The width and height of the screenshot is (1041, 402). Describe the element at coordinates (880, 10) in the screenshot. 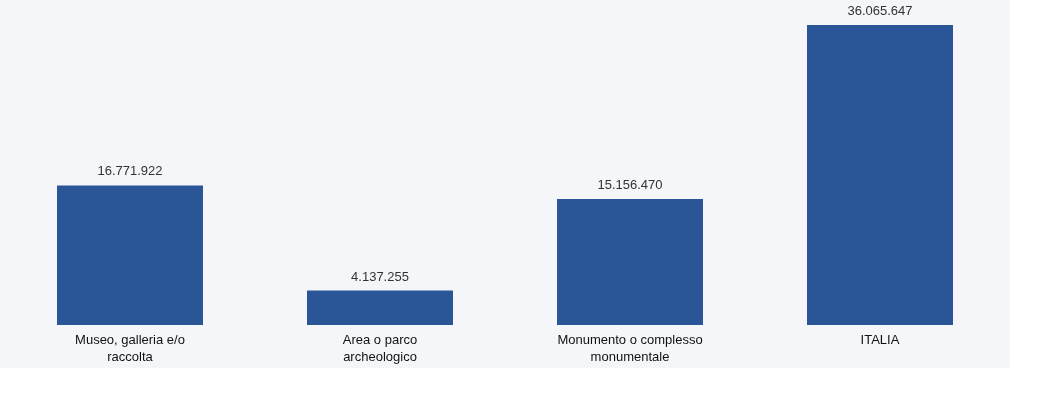

I see `data-label: 36.065.647` at that location.